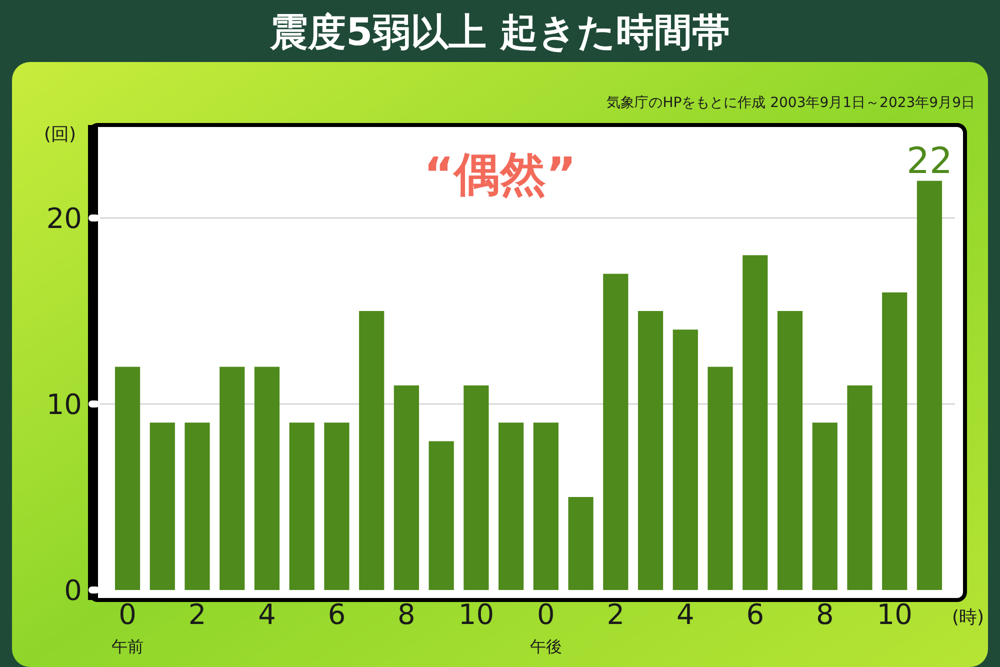 This screenshot has width=1000, height=667. What do you see at coordinates (968, 617) in the screenshot?
I see `x-axis-title: (時)` at bounding box center [968, 617].